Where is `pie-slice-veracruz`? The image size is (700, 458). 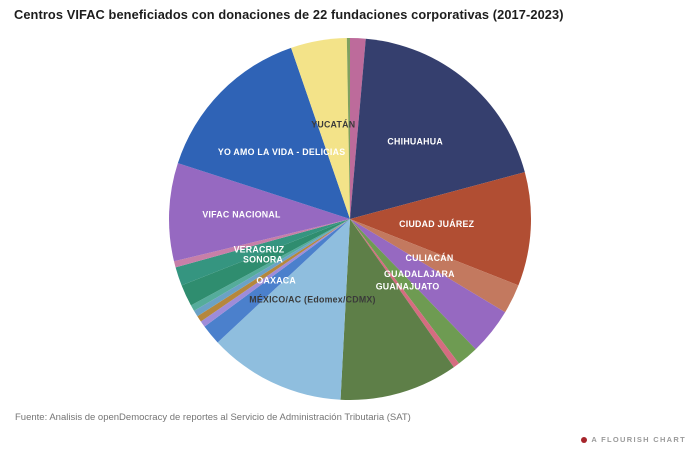
pie-slice-veracruz is located at coordinates (262, 252).